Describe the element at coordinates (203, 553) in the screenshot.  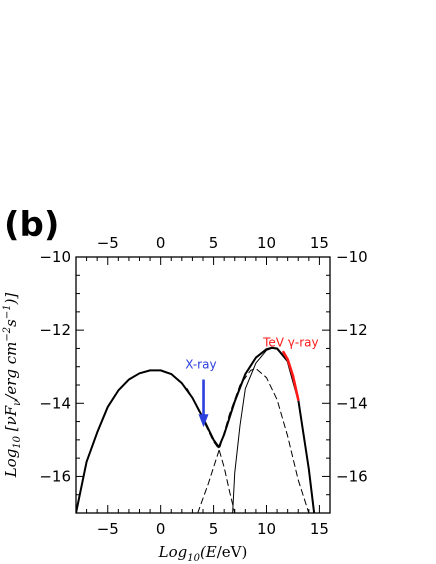
I see `x-axis-label: Log10(E/eV)` at that location.